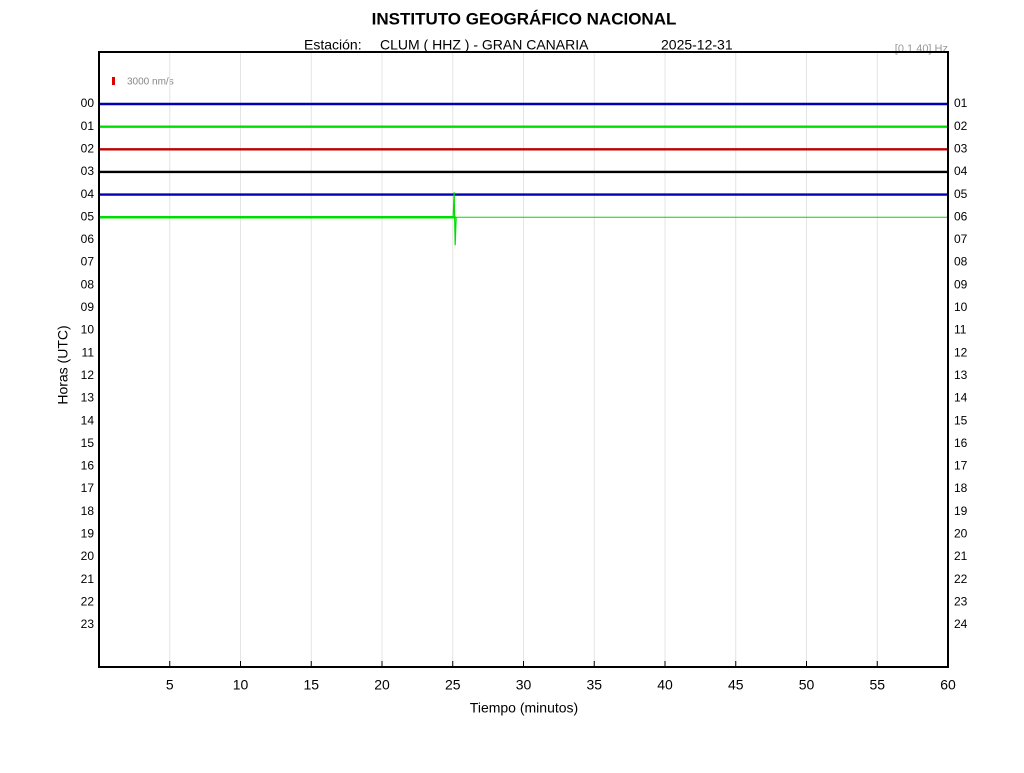 The width and height of the screenshot is (1024, 773). What do you see at coordinates (948, 685) in the screenshot?
I see `x-tick-label: 60` at bounding box center [948, 685].